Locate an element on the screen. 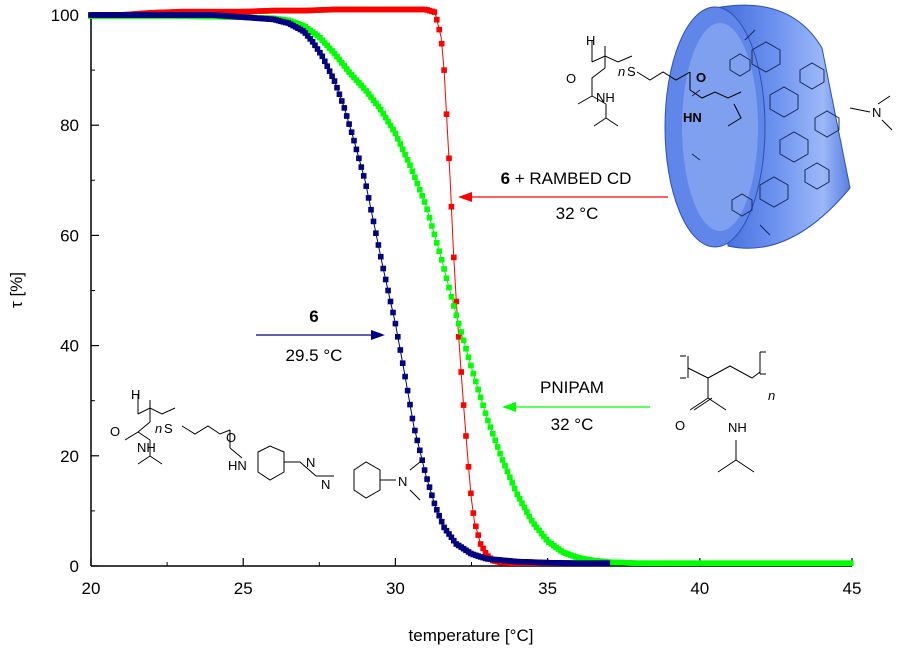 This screenshot has height=652, width=897. svg-text: HN is located at coordinates (692, 117).